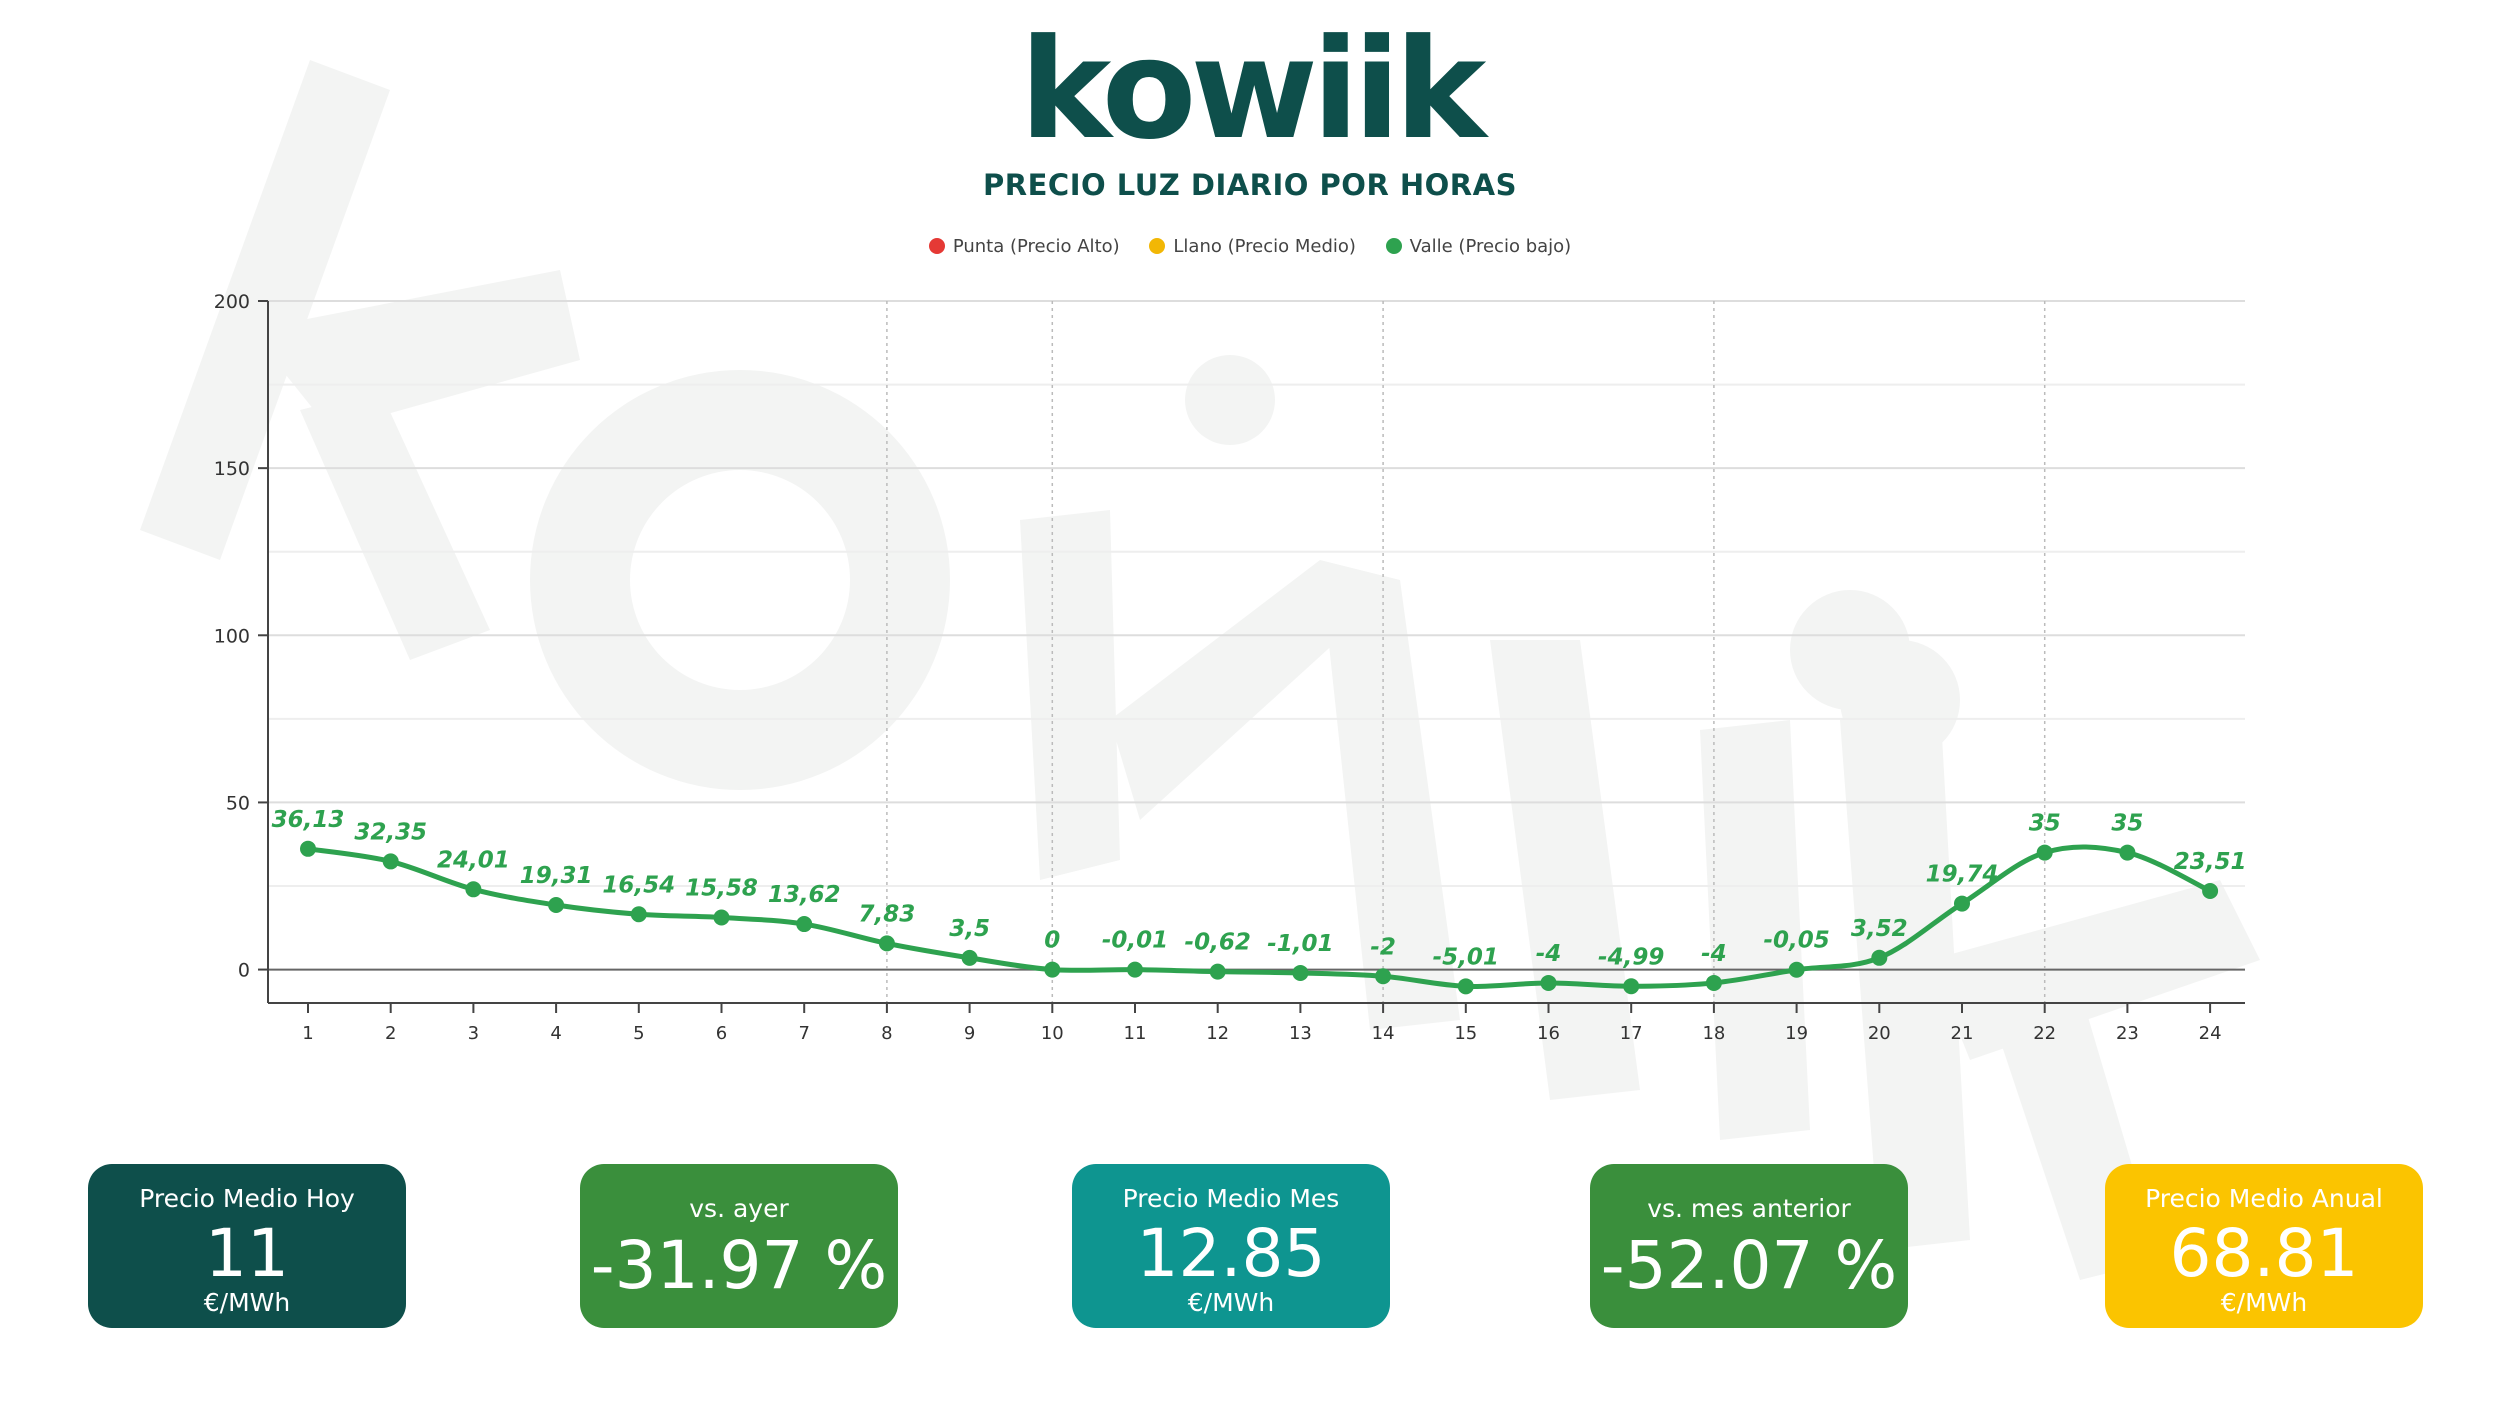 The height and width of the screenshot is (1406, 2500). I want to click on x-tick-label: 4, so click(555, 1033).